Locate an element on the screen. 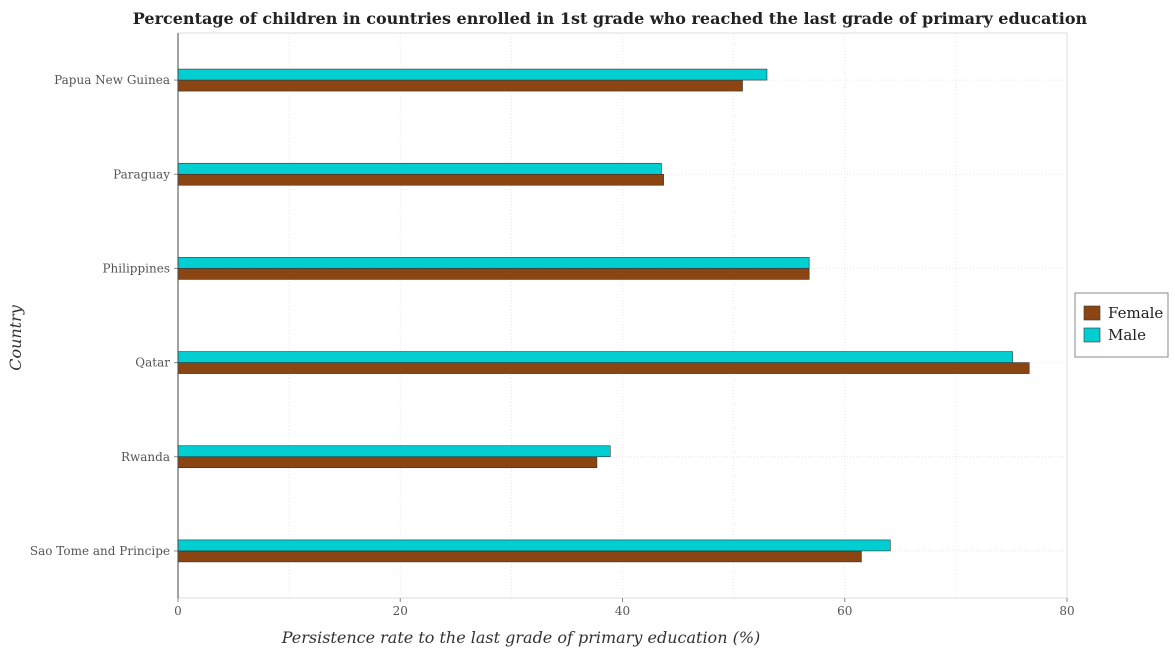 The width and height of the screenshot is (1175, 650). x-tick-label: 0 is located at coordinates (178, 611).